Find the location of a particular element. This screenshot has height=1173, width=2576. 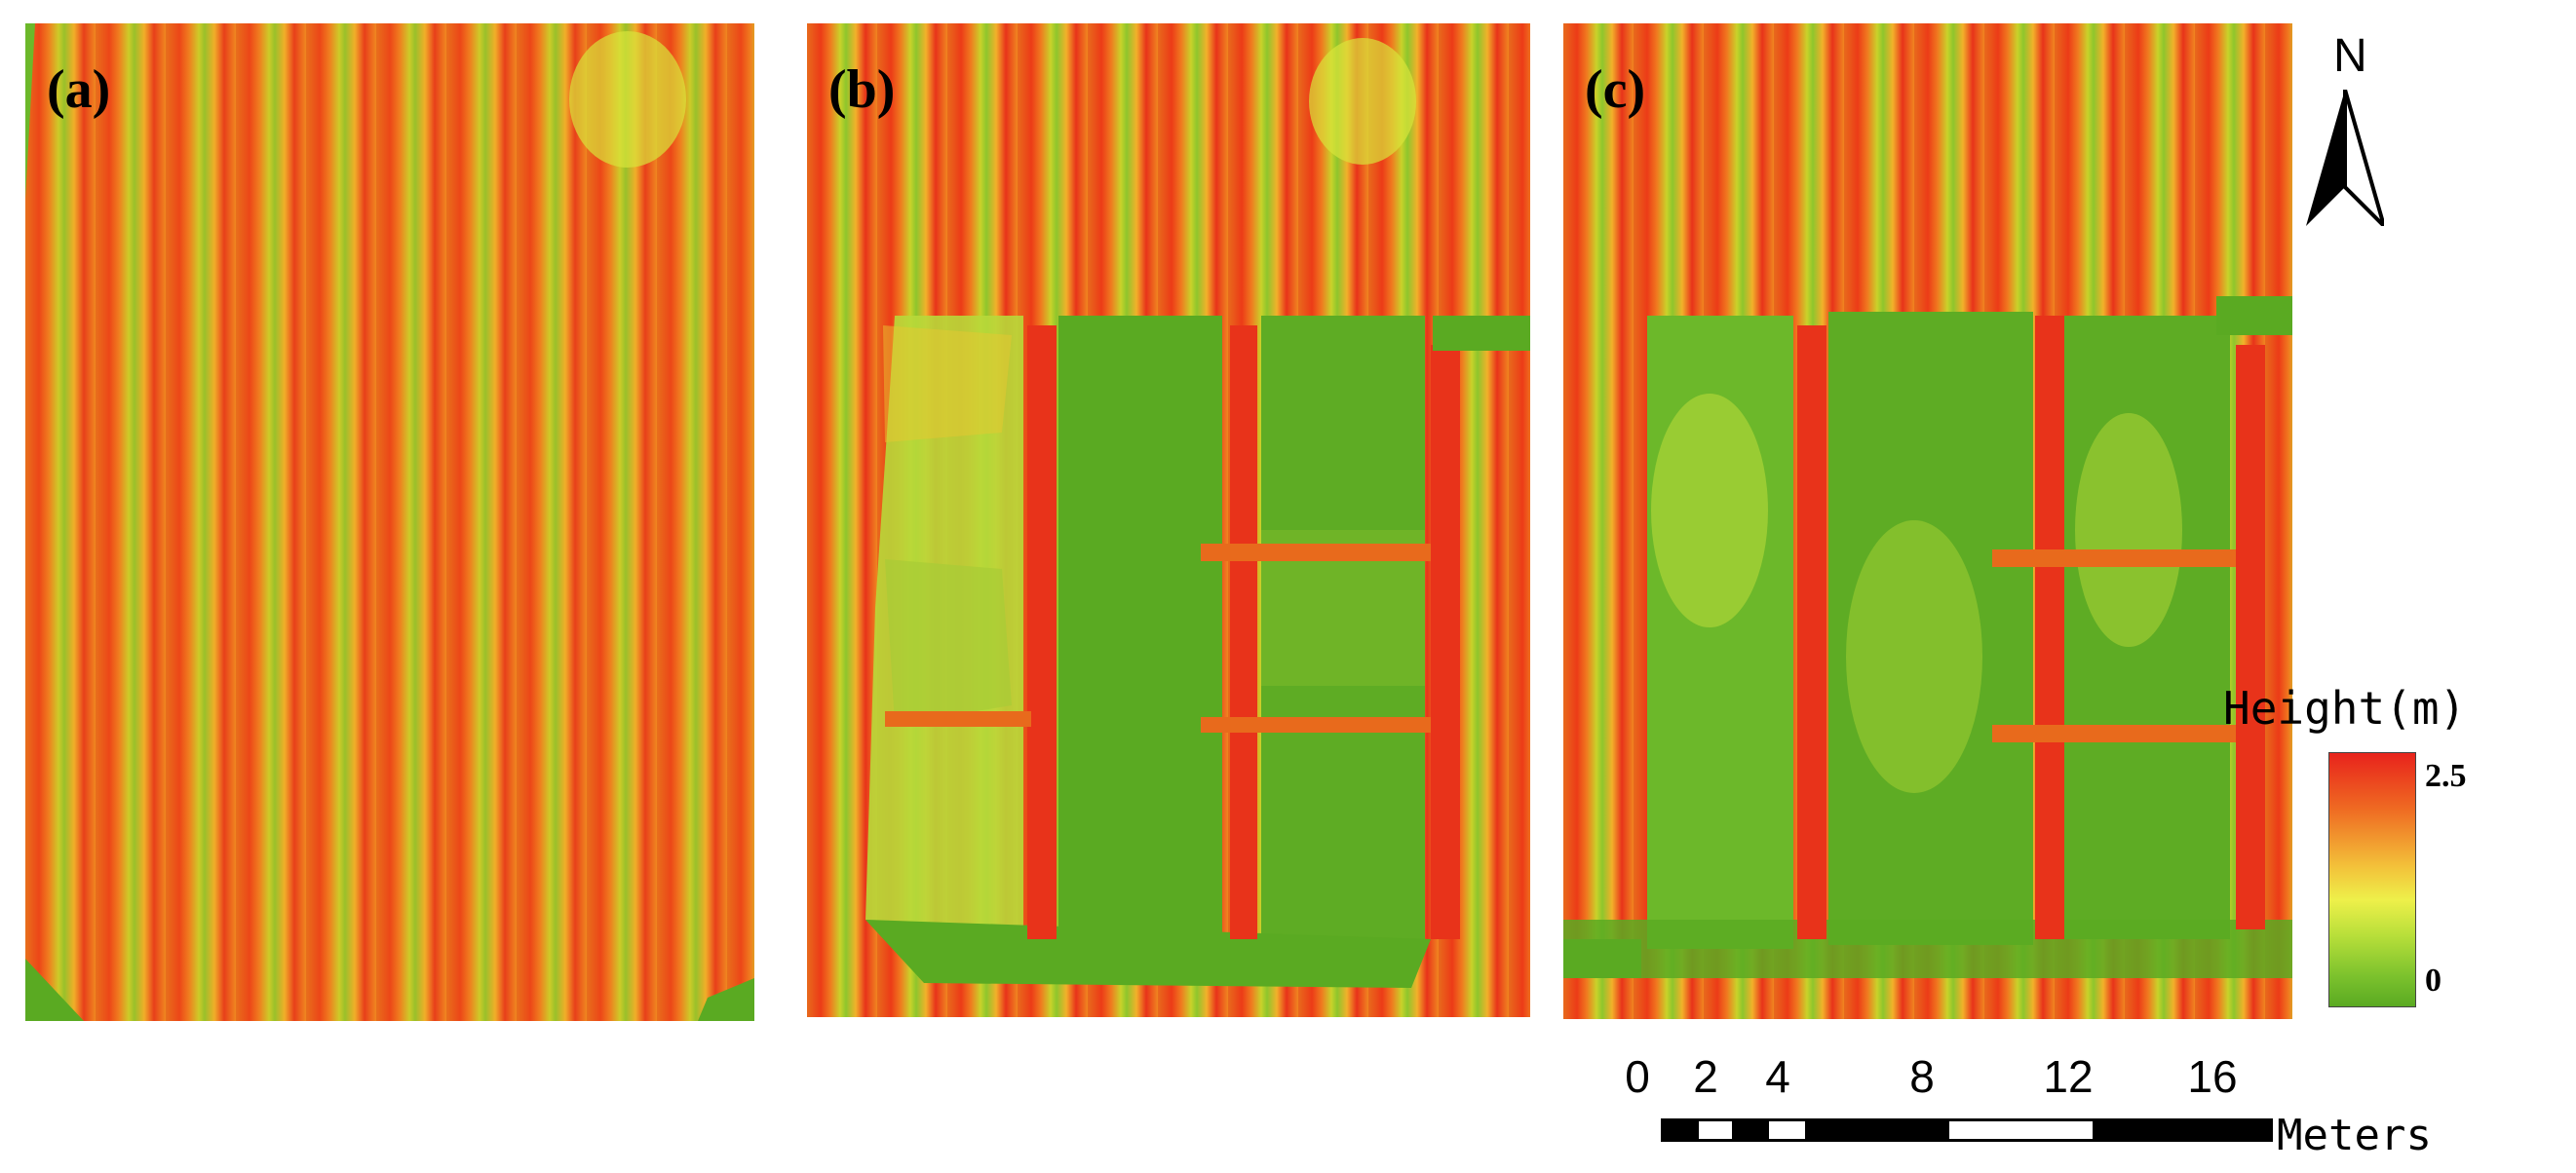

scale-tick-label: 16 is located at coordinates (2212, 1076).